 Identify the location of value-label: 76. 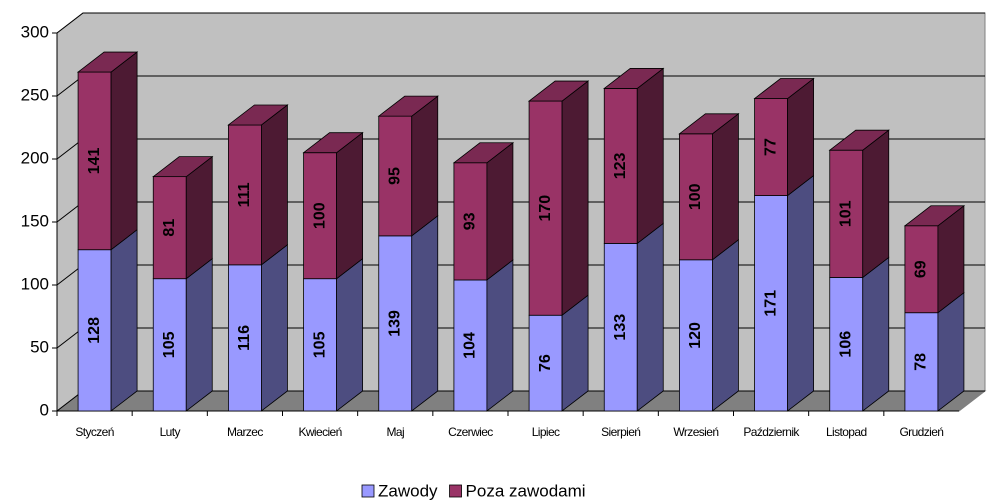
(545, 363).